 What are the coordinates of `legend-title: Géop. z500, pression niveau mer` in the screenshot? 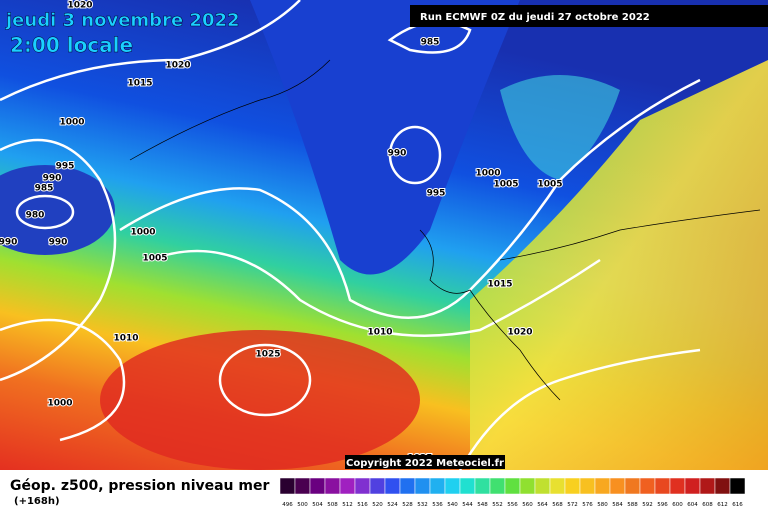 It's located at (139, 486).